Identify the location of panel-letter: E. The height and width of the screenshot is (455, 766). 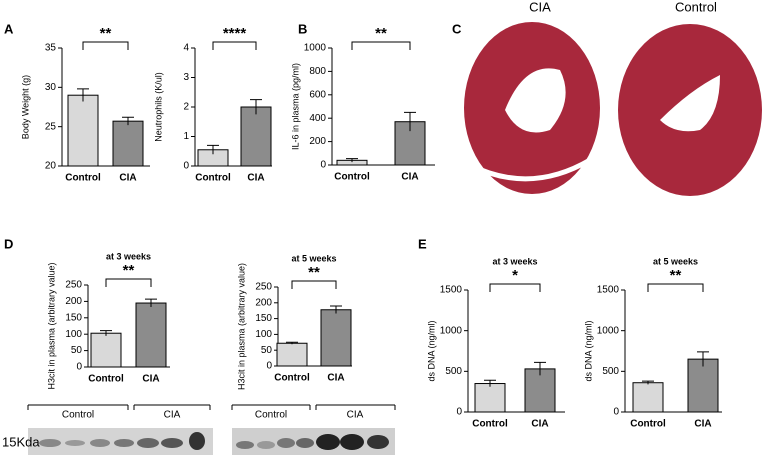
(422, 243).